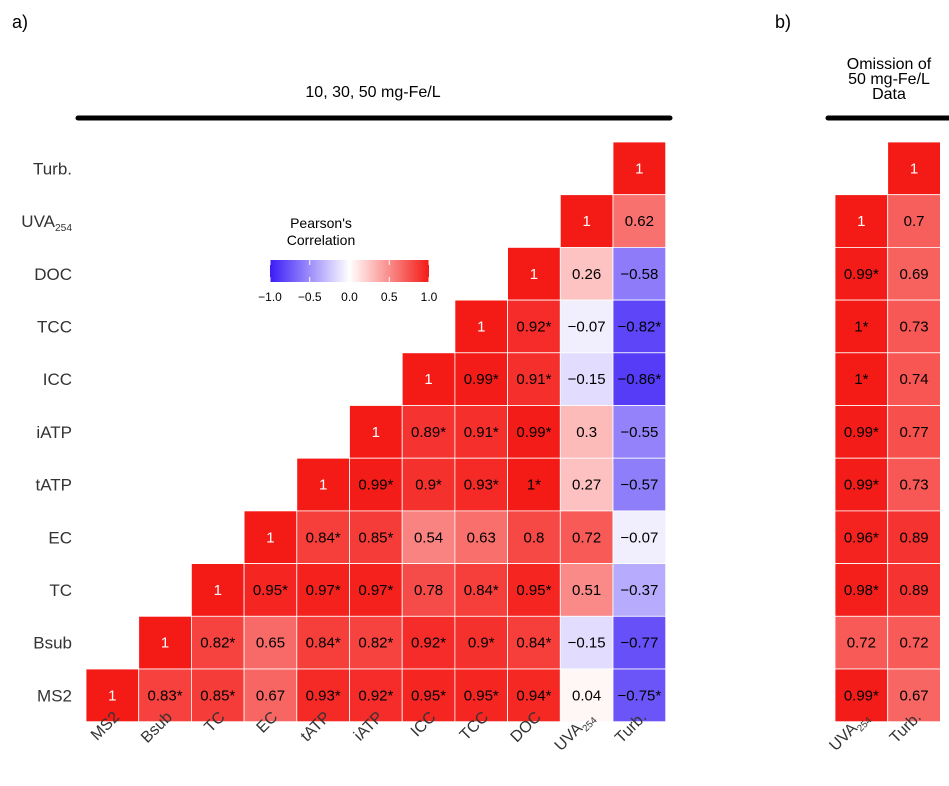 This screenshot has width=949, height=786. Describe the element at coordinates (46, 223) in the screenshot. I see `row-label: UVA254` at that location.